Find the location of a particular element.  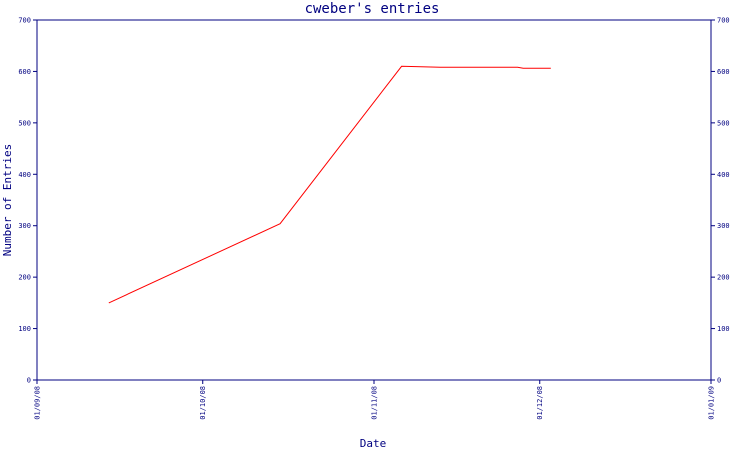

x-axis: 01/09/08 01/10/08 01/11/08 01/12/08 01/01/09 is located at coordinates (375, 400).